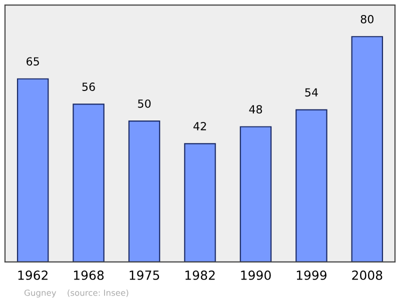  I want to click on data-label: 48, so click(255, 109).